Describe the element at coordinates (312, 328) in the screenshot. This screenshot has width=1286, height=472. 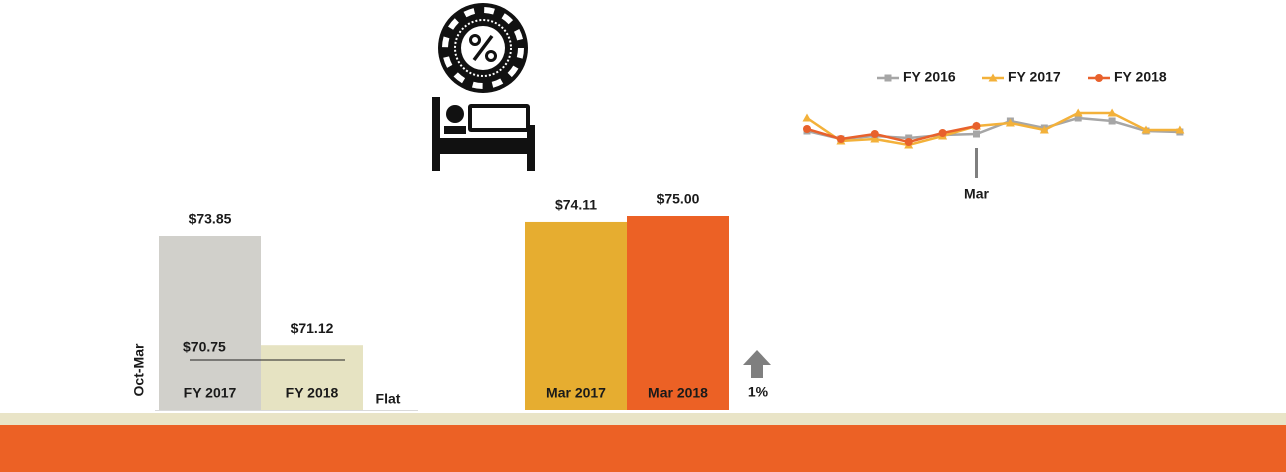
I see `value-label: $71.12` at that location.